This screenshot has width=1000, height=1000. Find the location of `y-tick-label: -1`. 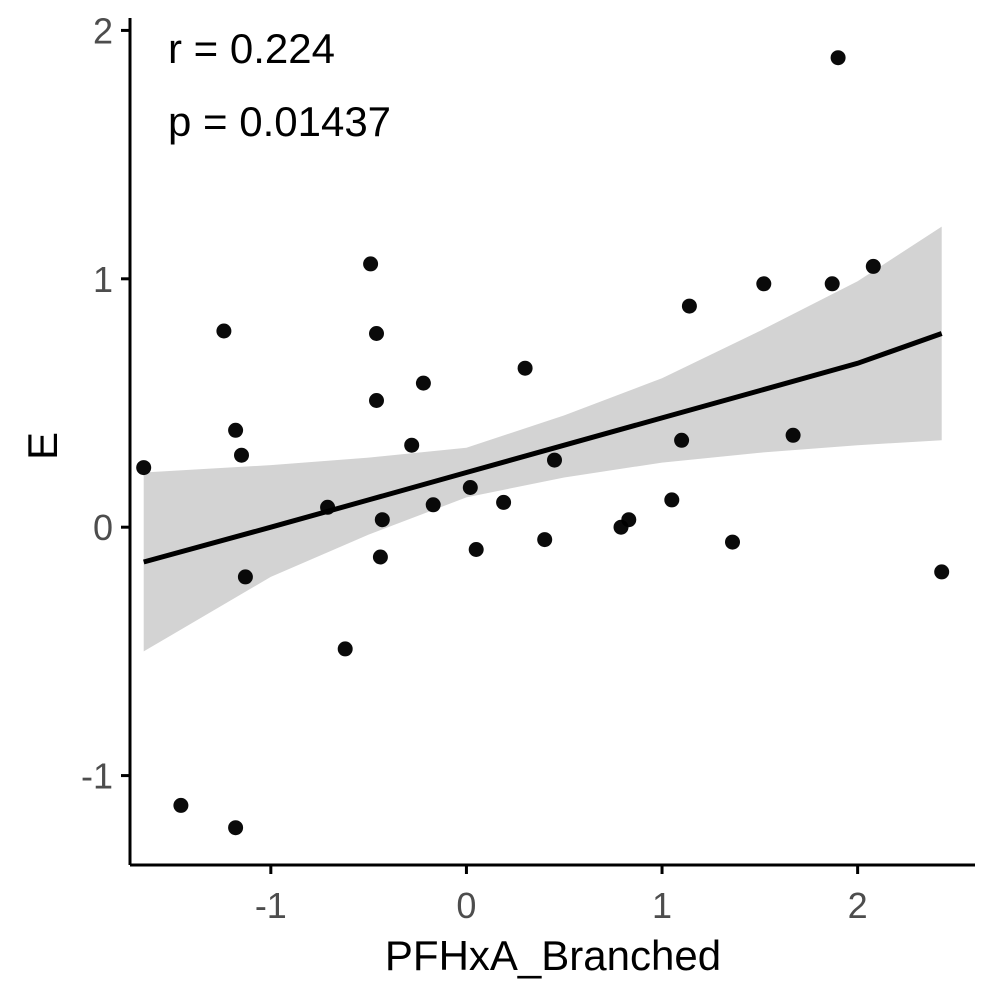

y-tick-label: -1 is located at coordinates (97, 776).